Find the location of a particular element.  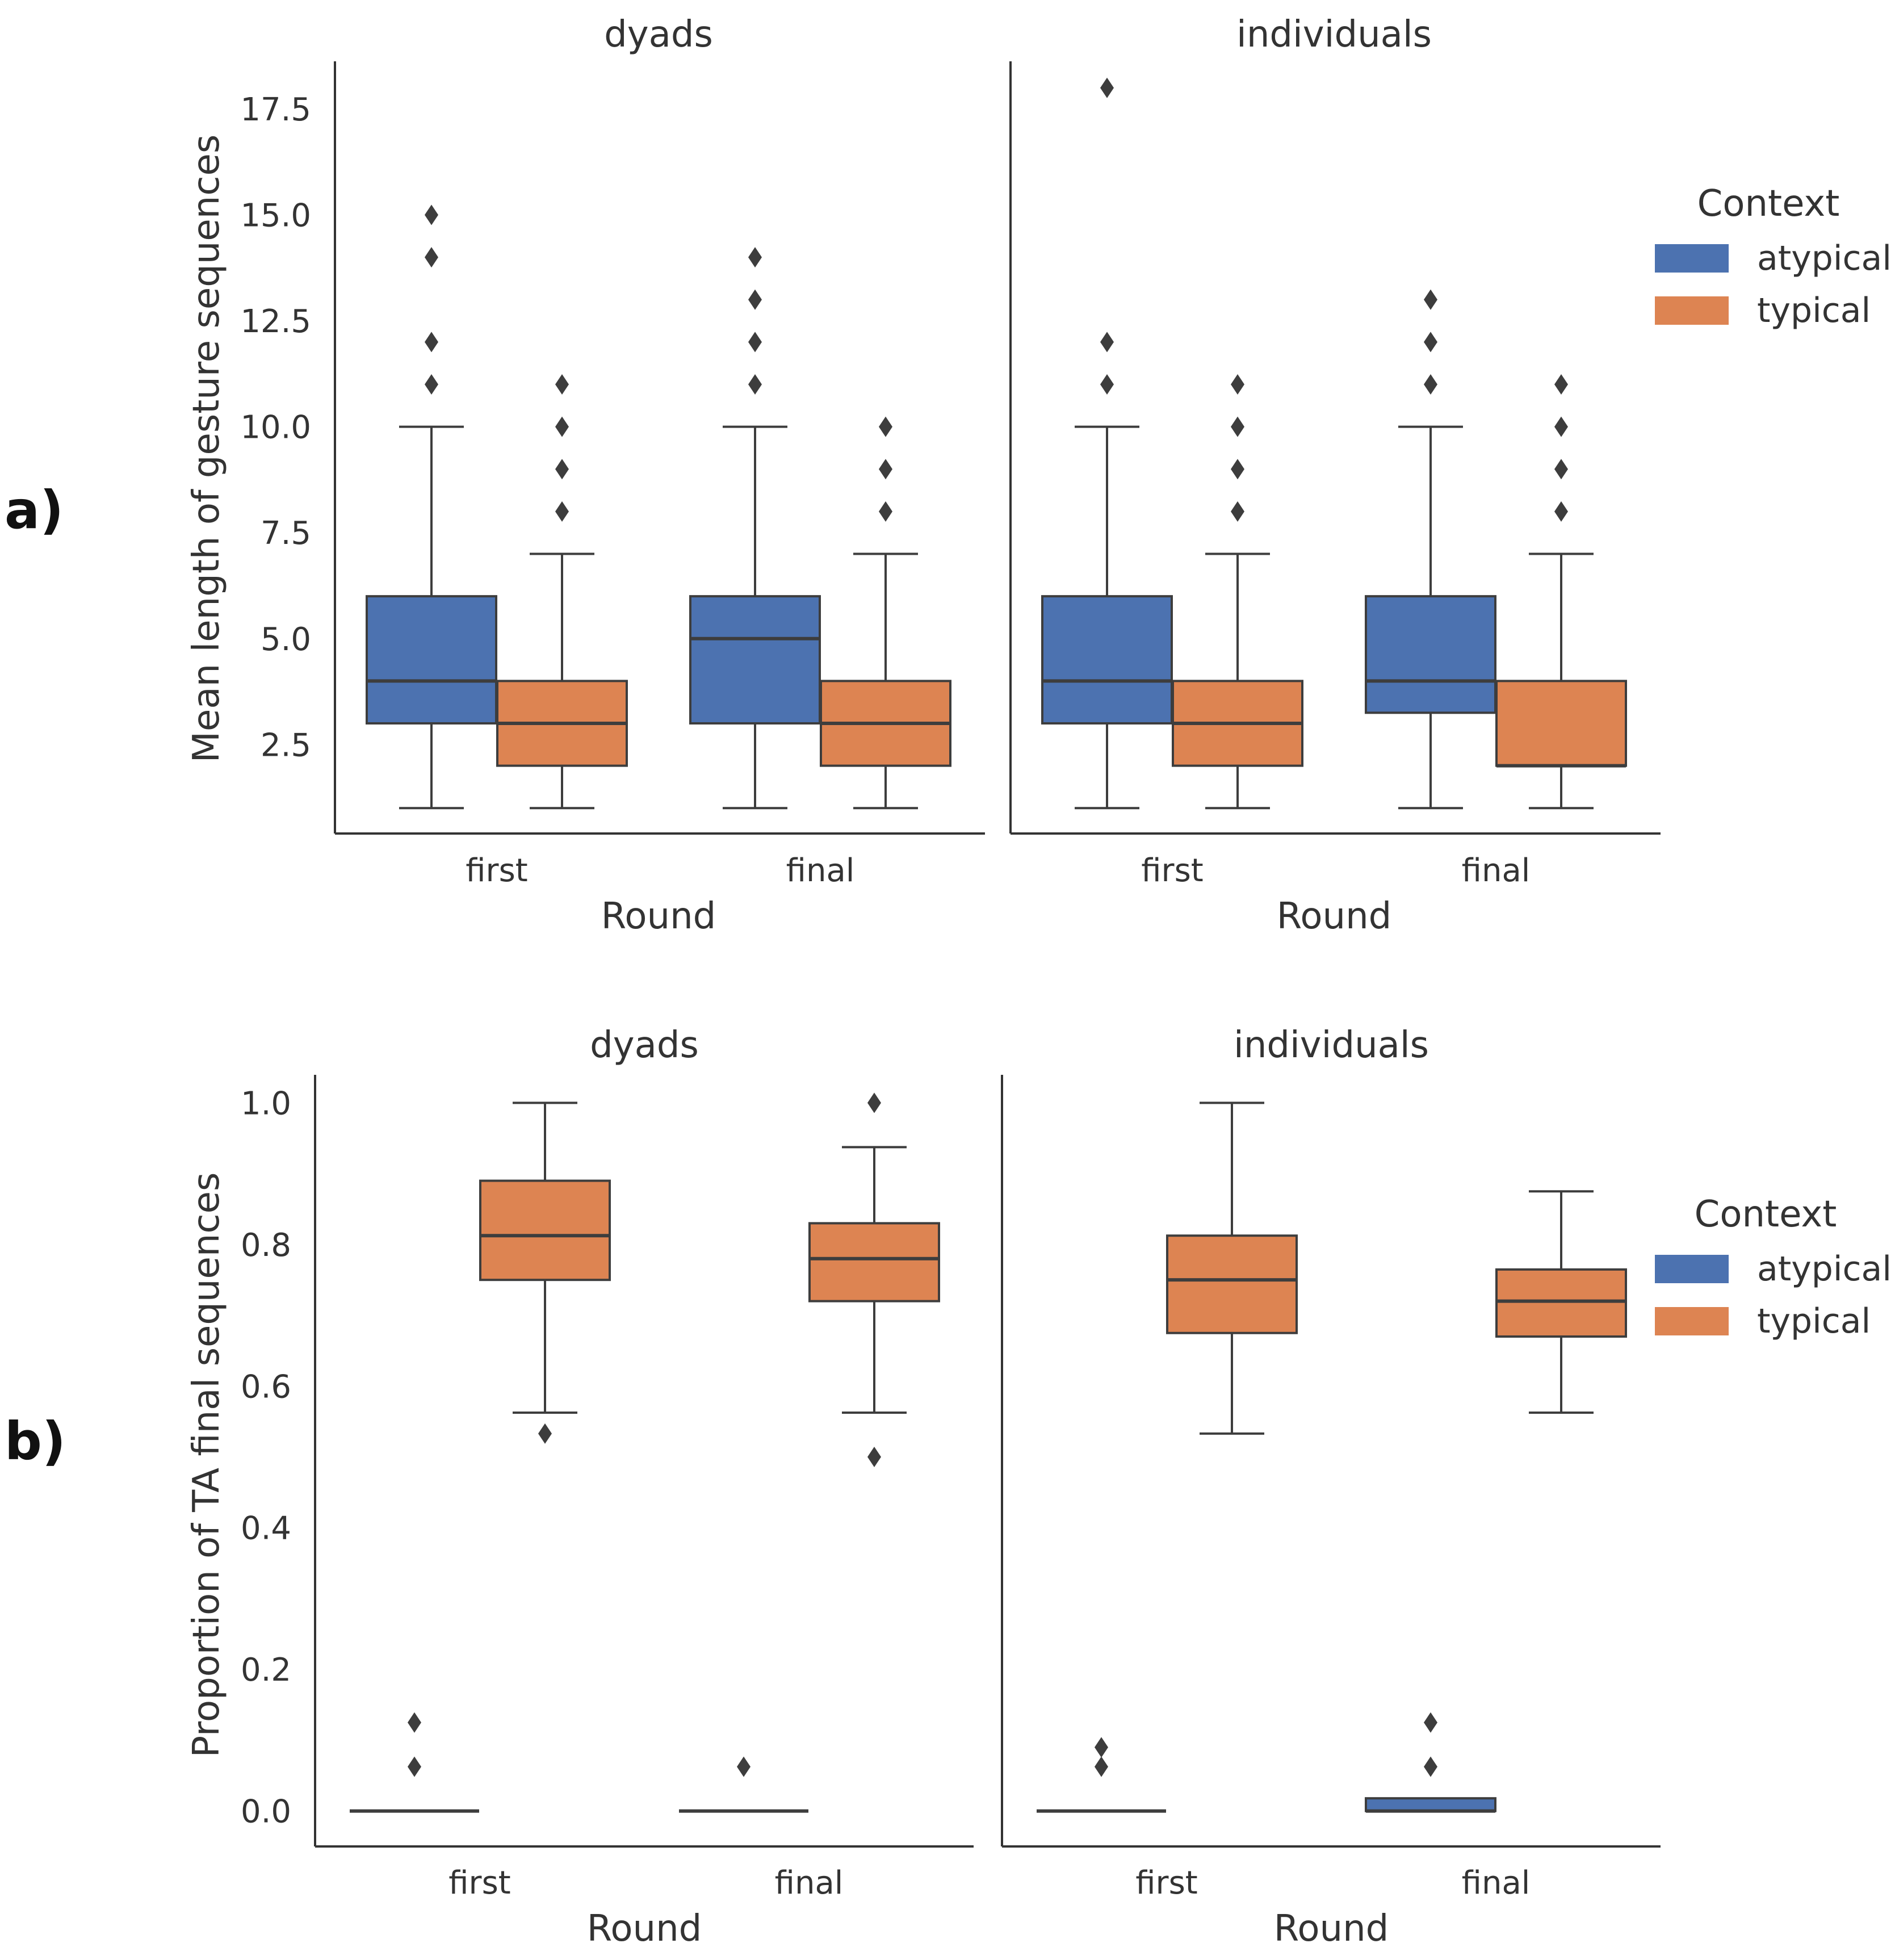

legend-a-title: Context is located at coordinates (1768, 204).